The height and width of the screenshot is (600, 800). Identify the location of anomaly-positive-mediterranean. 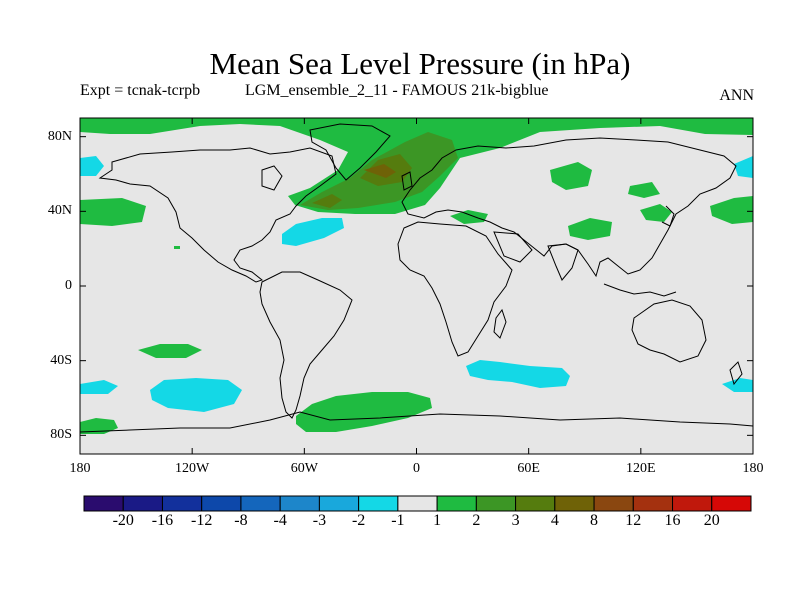
(469, 217).